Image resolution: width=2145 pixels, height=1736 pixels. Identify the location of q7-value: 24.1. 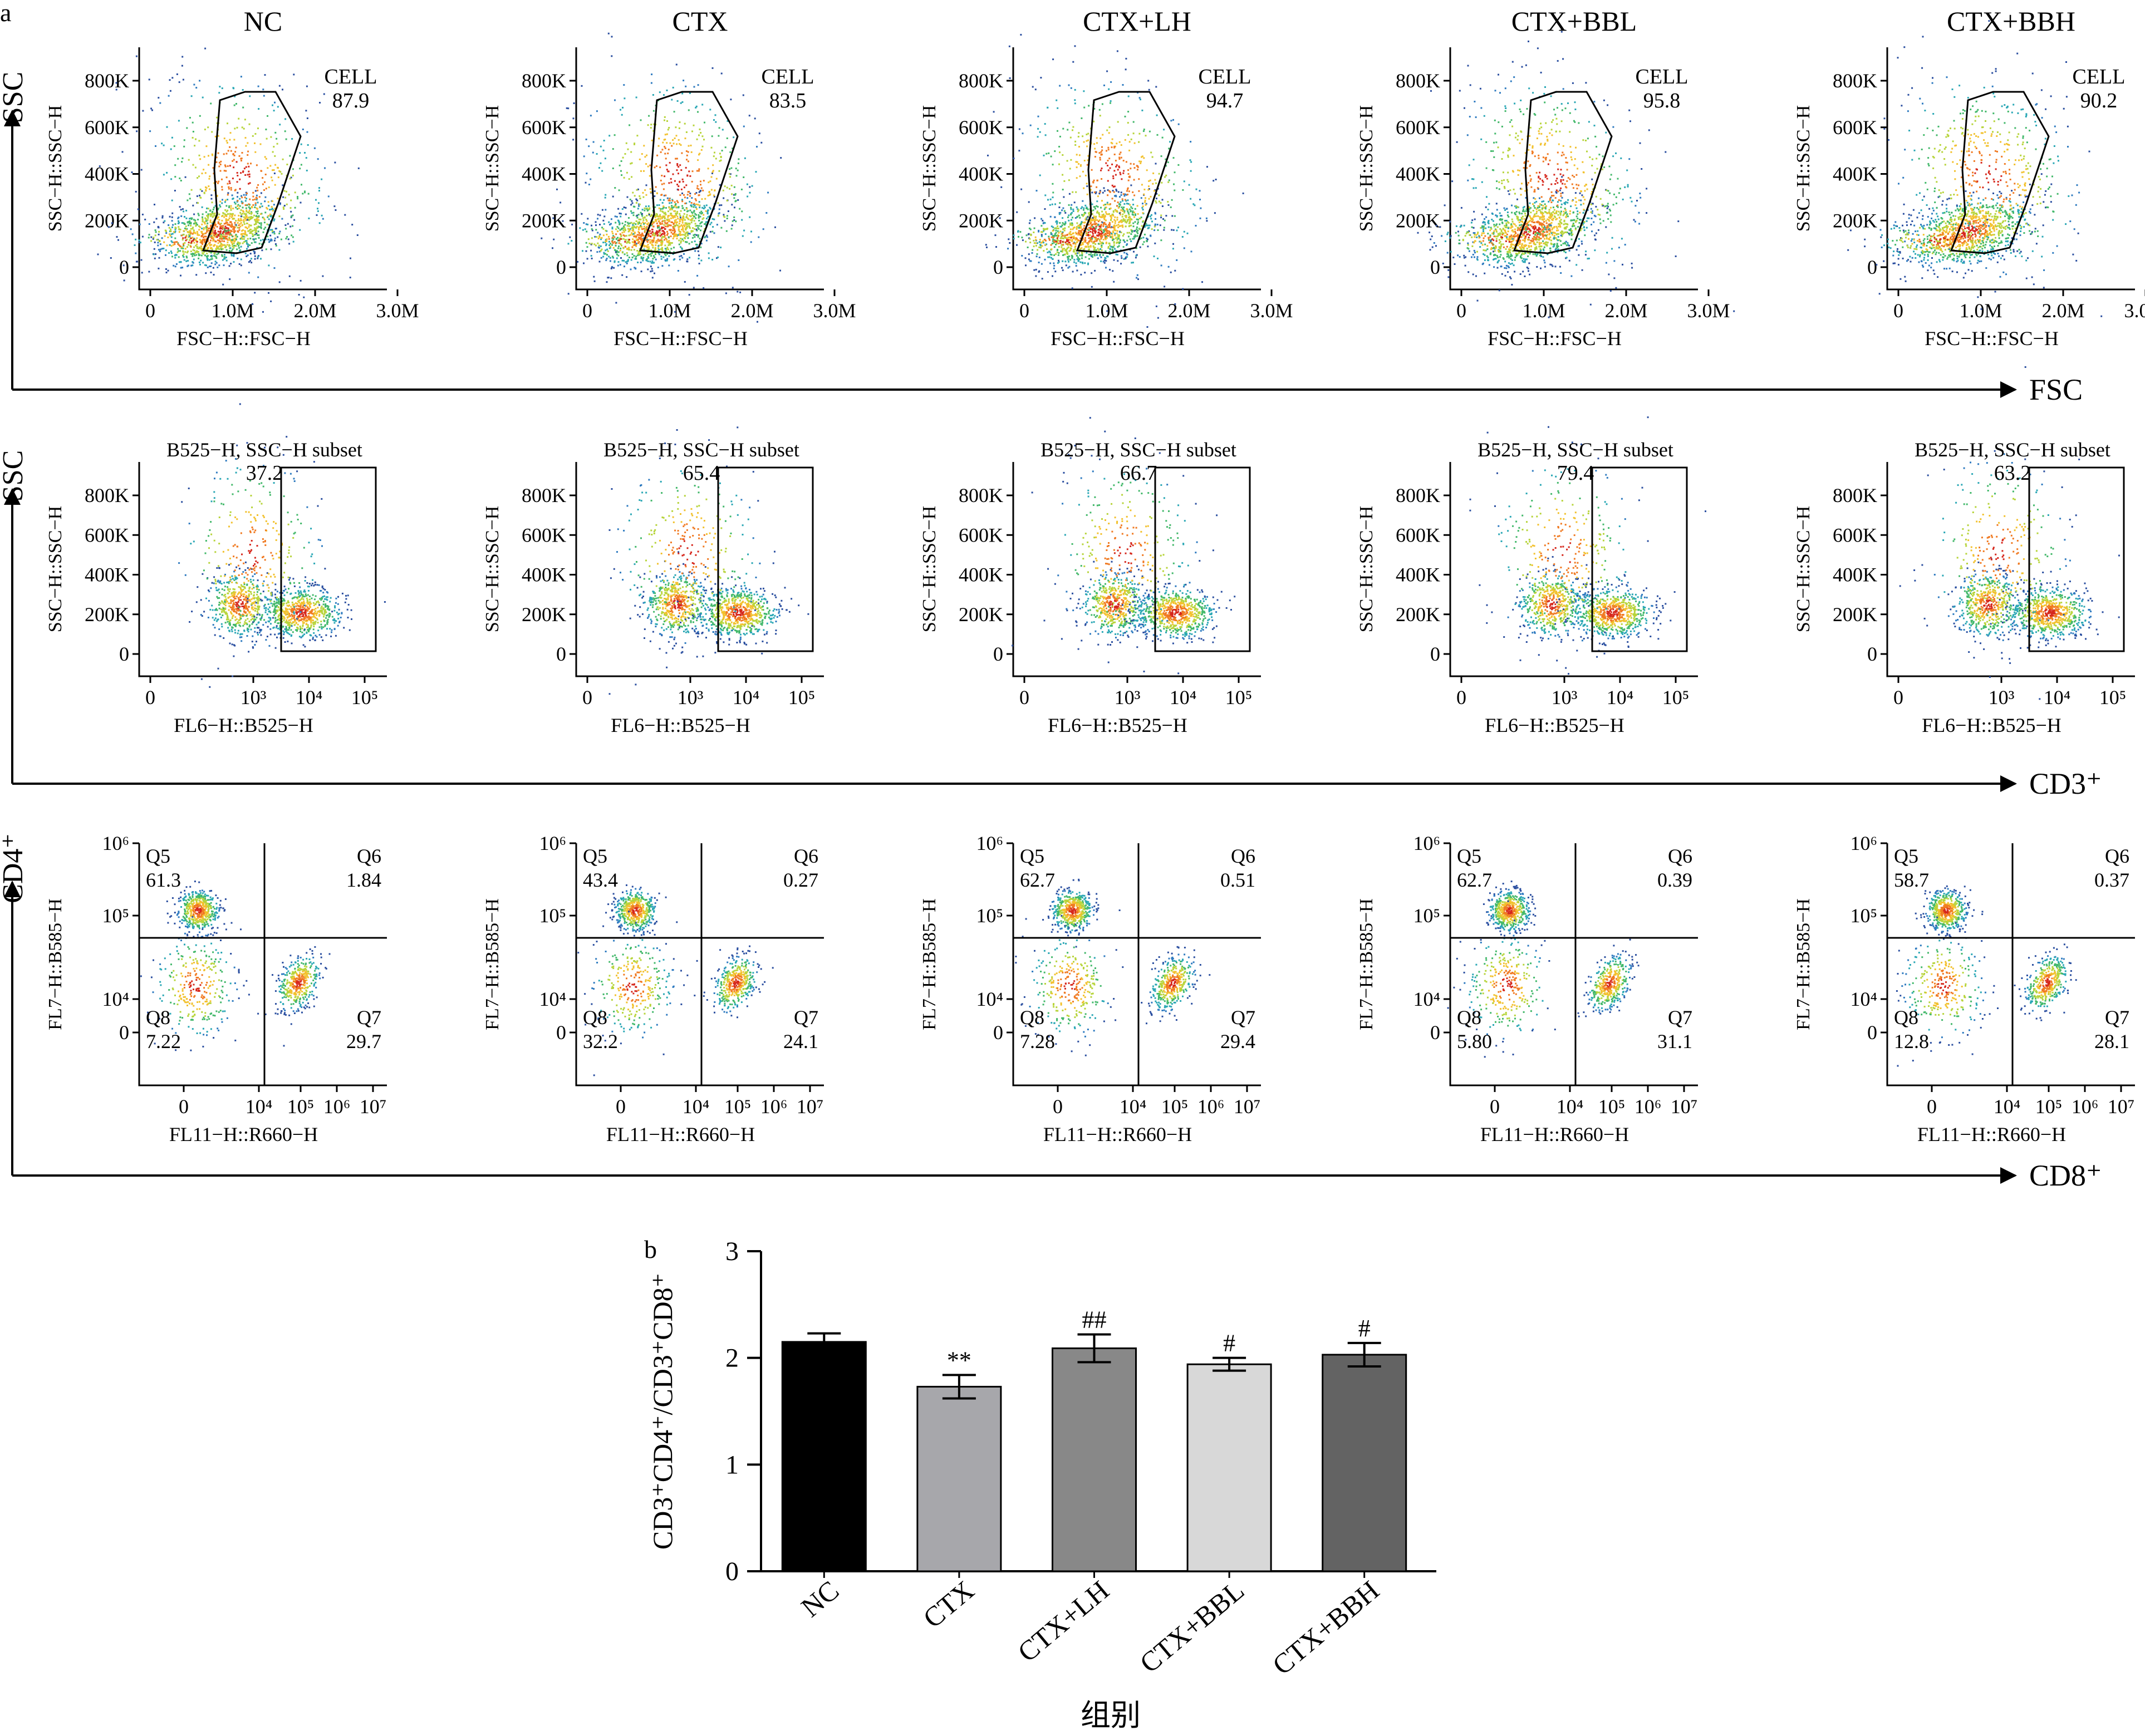
(800, 1041).